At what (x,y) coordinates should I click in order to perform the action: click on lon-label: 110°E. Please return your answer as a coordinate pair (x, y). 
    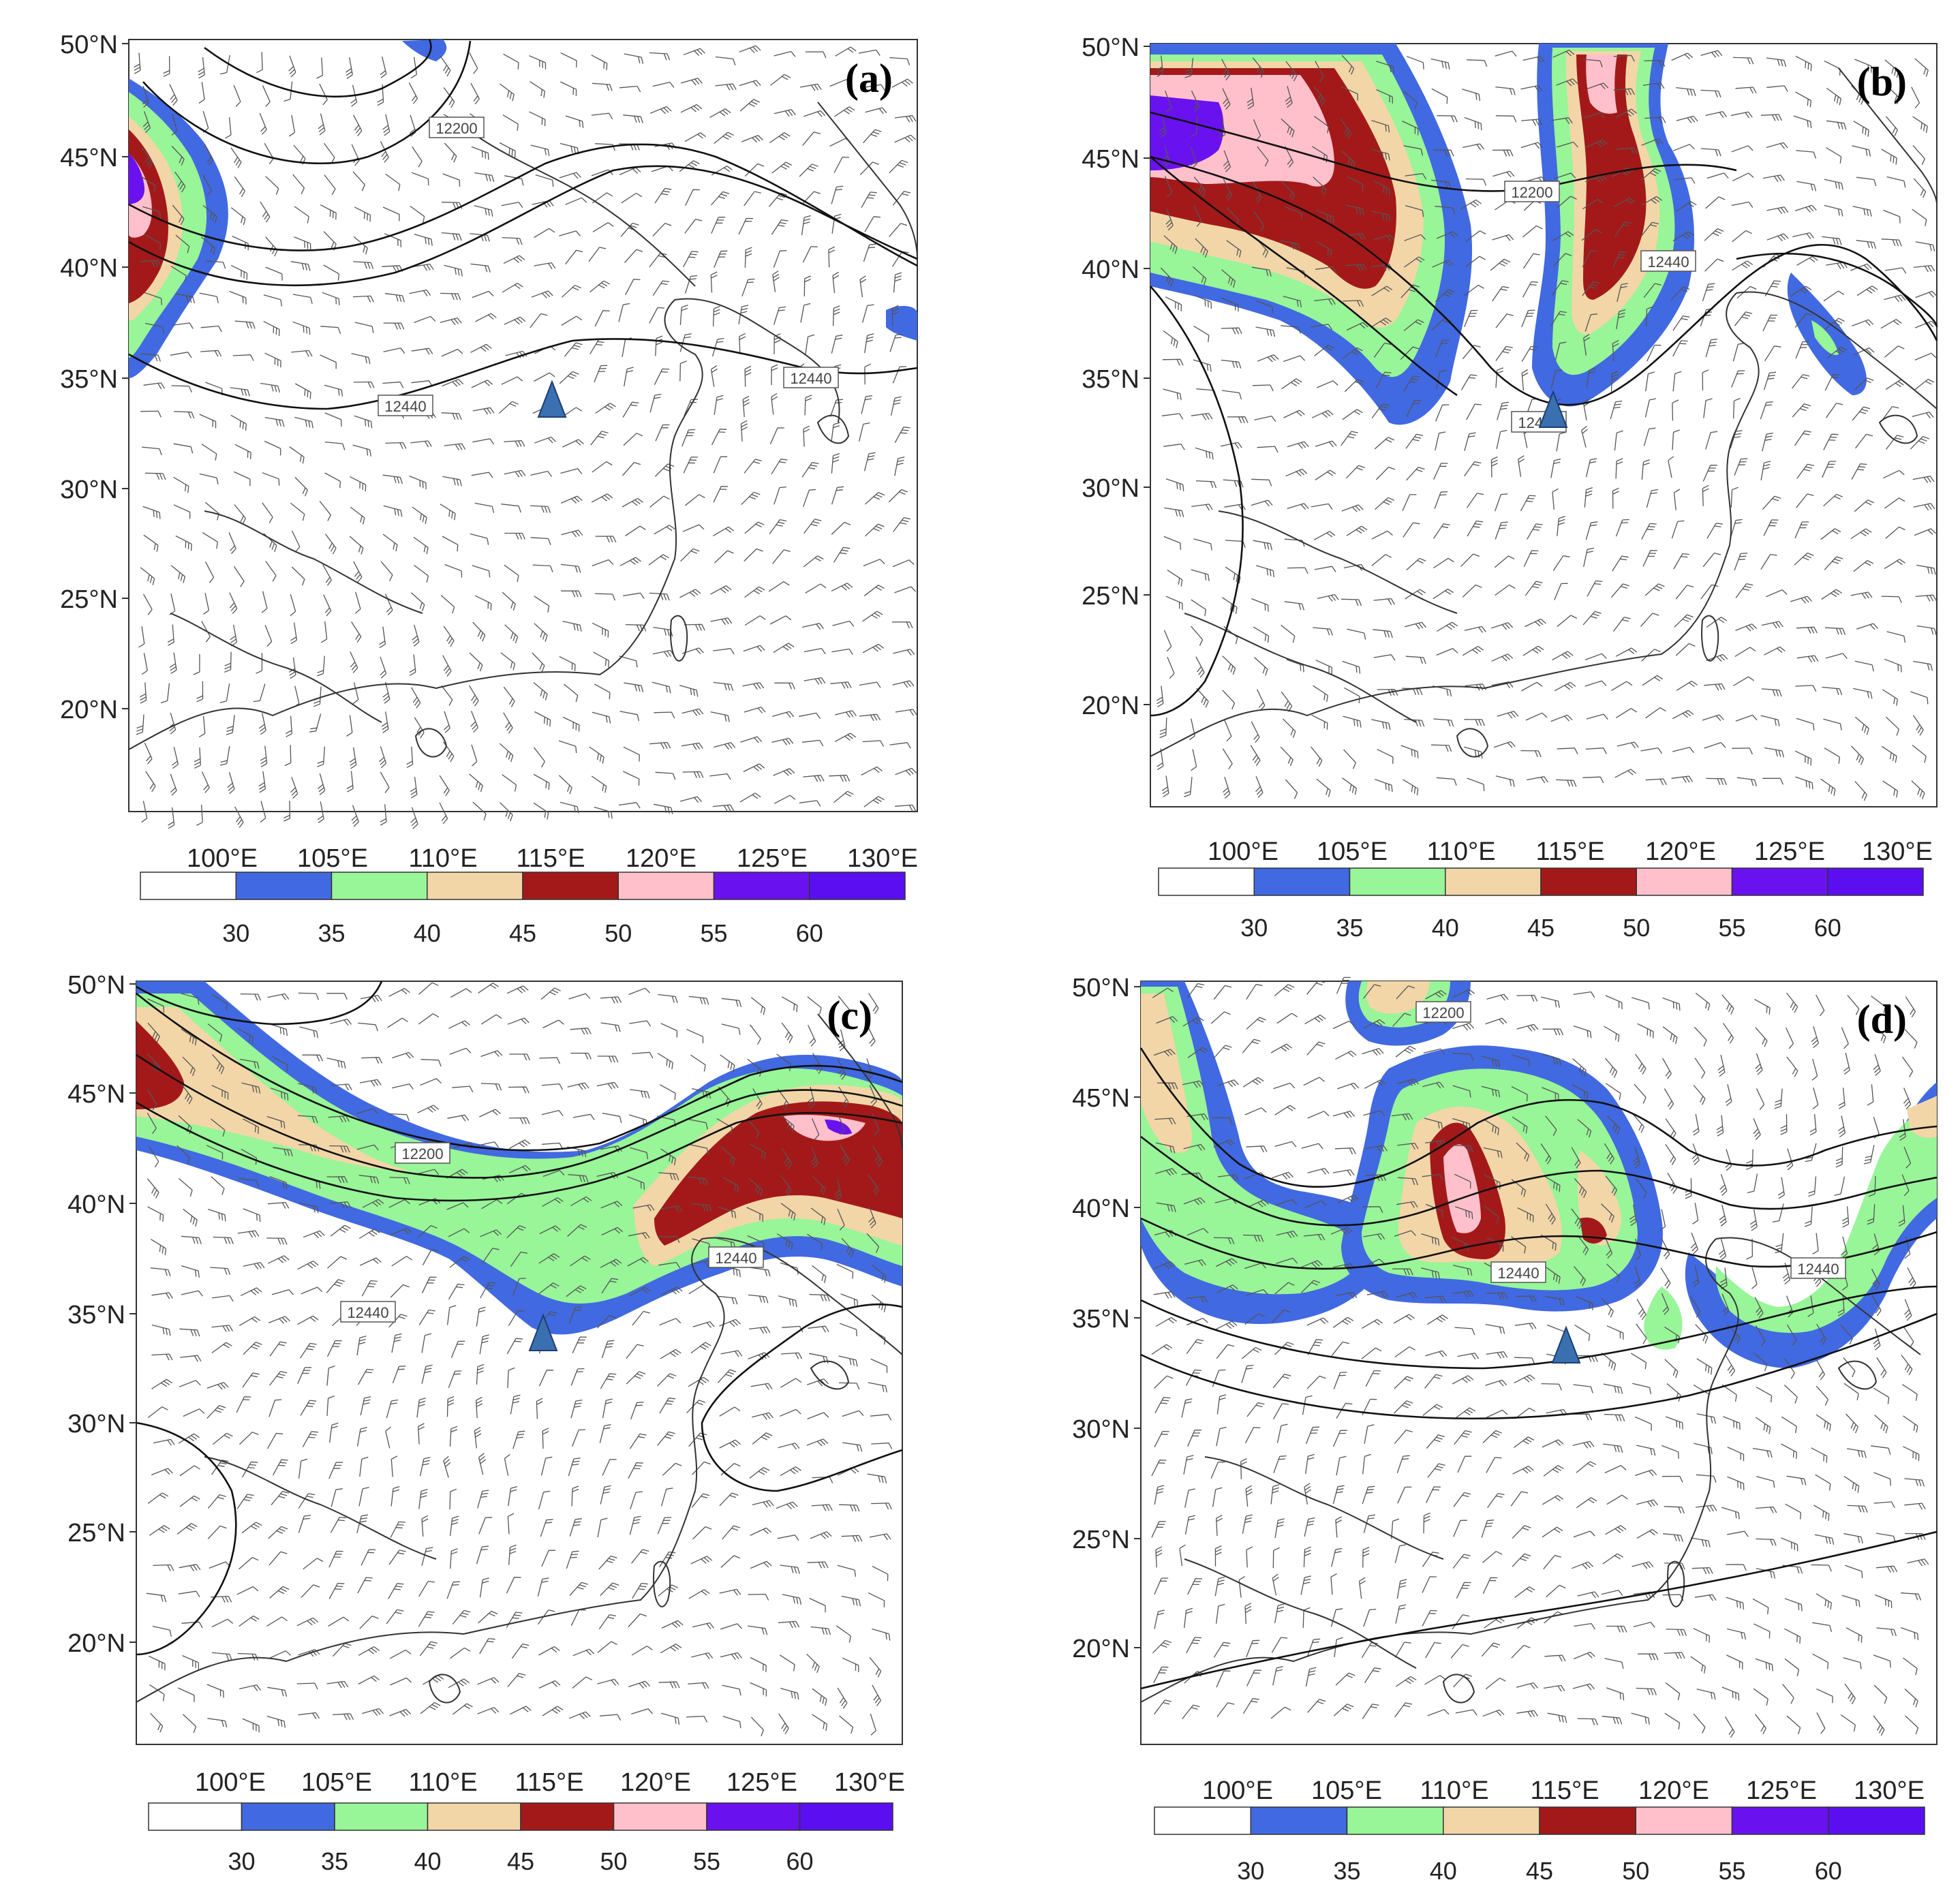
    Looking at the image, I should click on (442, 1782).